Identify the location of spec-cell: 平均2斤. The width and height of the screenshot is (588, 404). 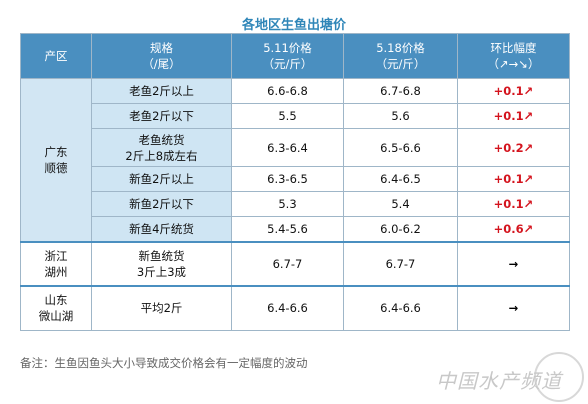
(161, 308).